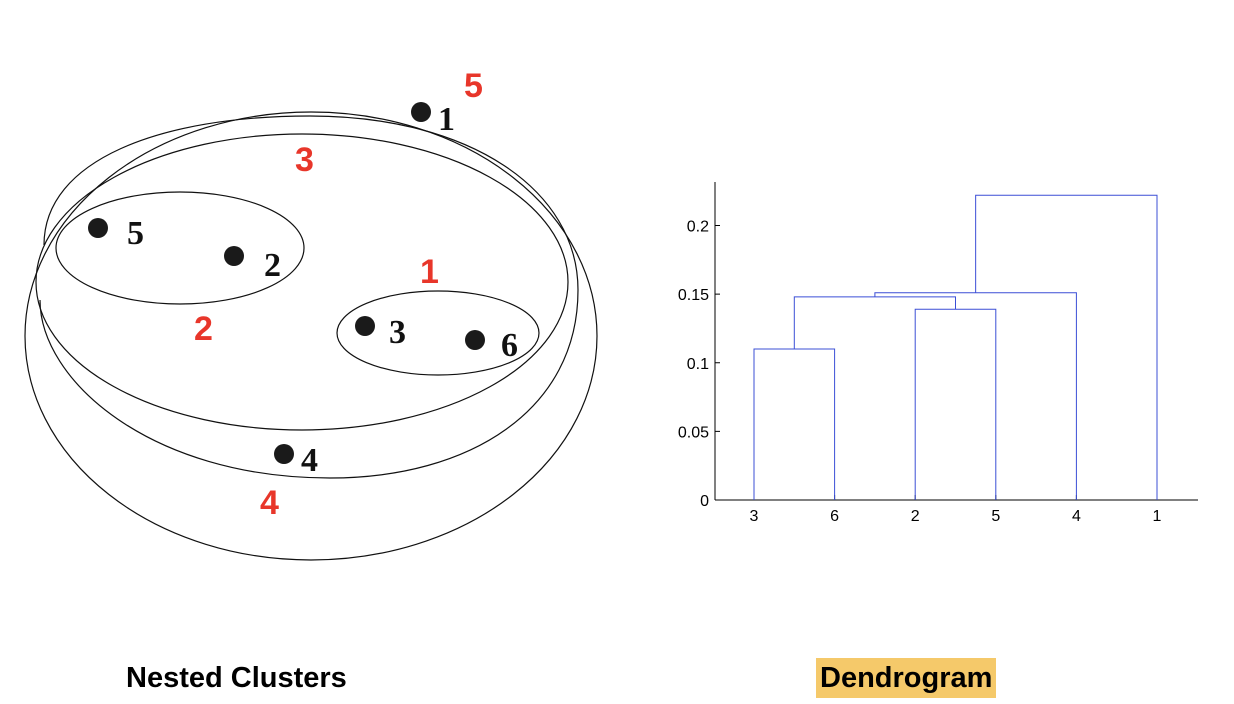  Describe the element at coordinates (269, 503) in the screenshot. I see `cluster-label-4: 4` at that location.